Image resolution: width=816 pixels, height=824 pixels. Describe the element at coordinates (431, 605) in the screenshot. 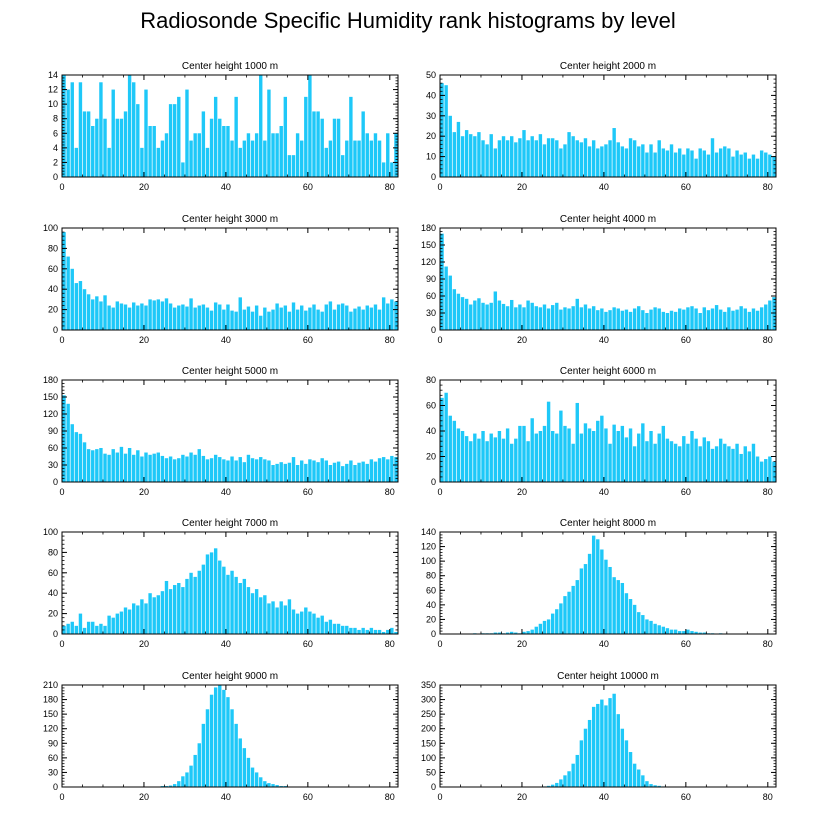

I see `panel-8-y-tick-label: 40` at that location.